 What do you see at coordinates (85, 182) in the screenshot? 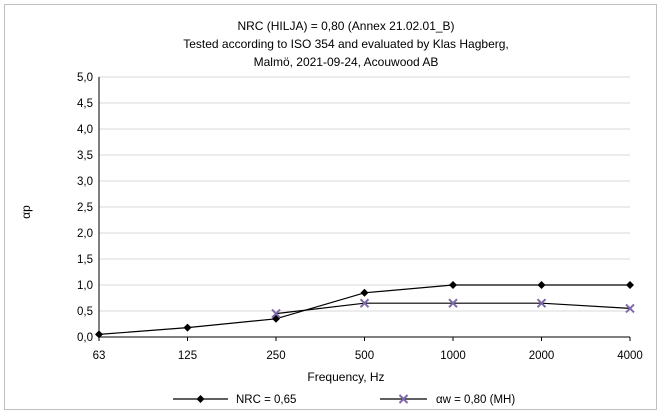
I see `y-tick-label: 3,0` at bounding box center [85, 182].